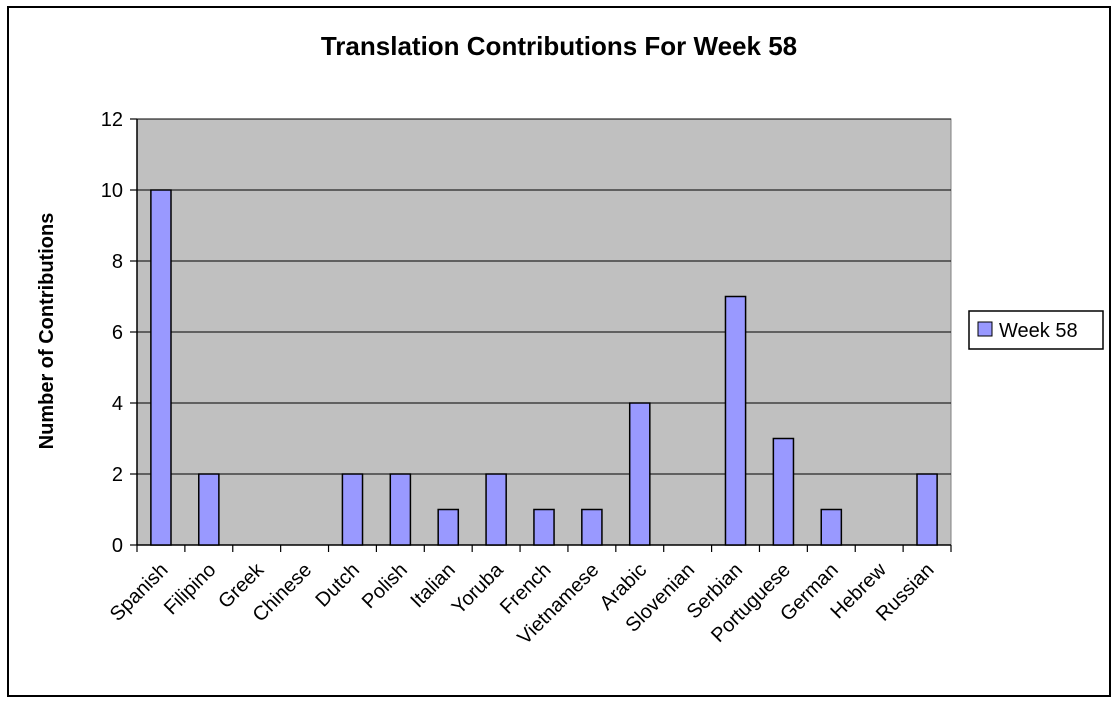 The width and height of the screenshot is (1120, 711). Describe the element at coordinates (117, 262) in the screenshot. I see `y-tick-label: 8` at that location.